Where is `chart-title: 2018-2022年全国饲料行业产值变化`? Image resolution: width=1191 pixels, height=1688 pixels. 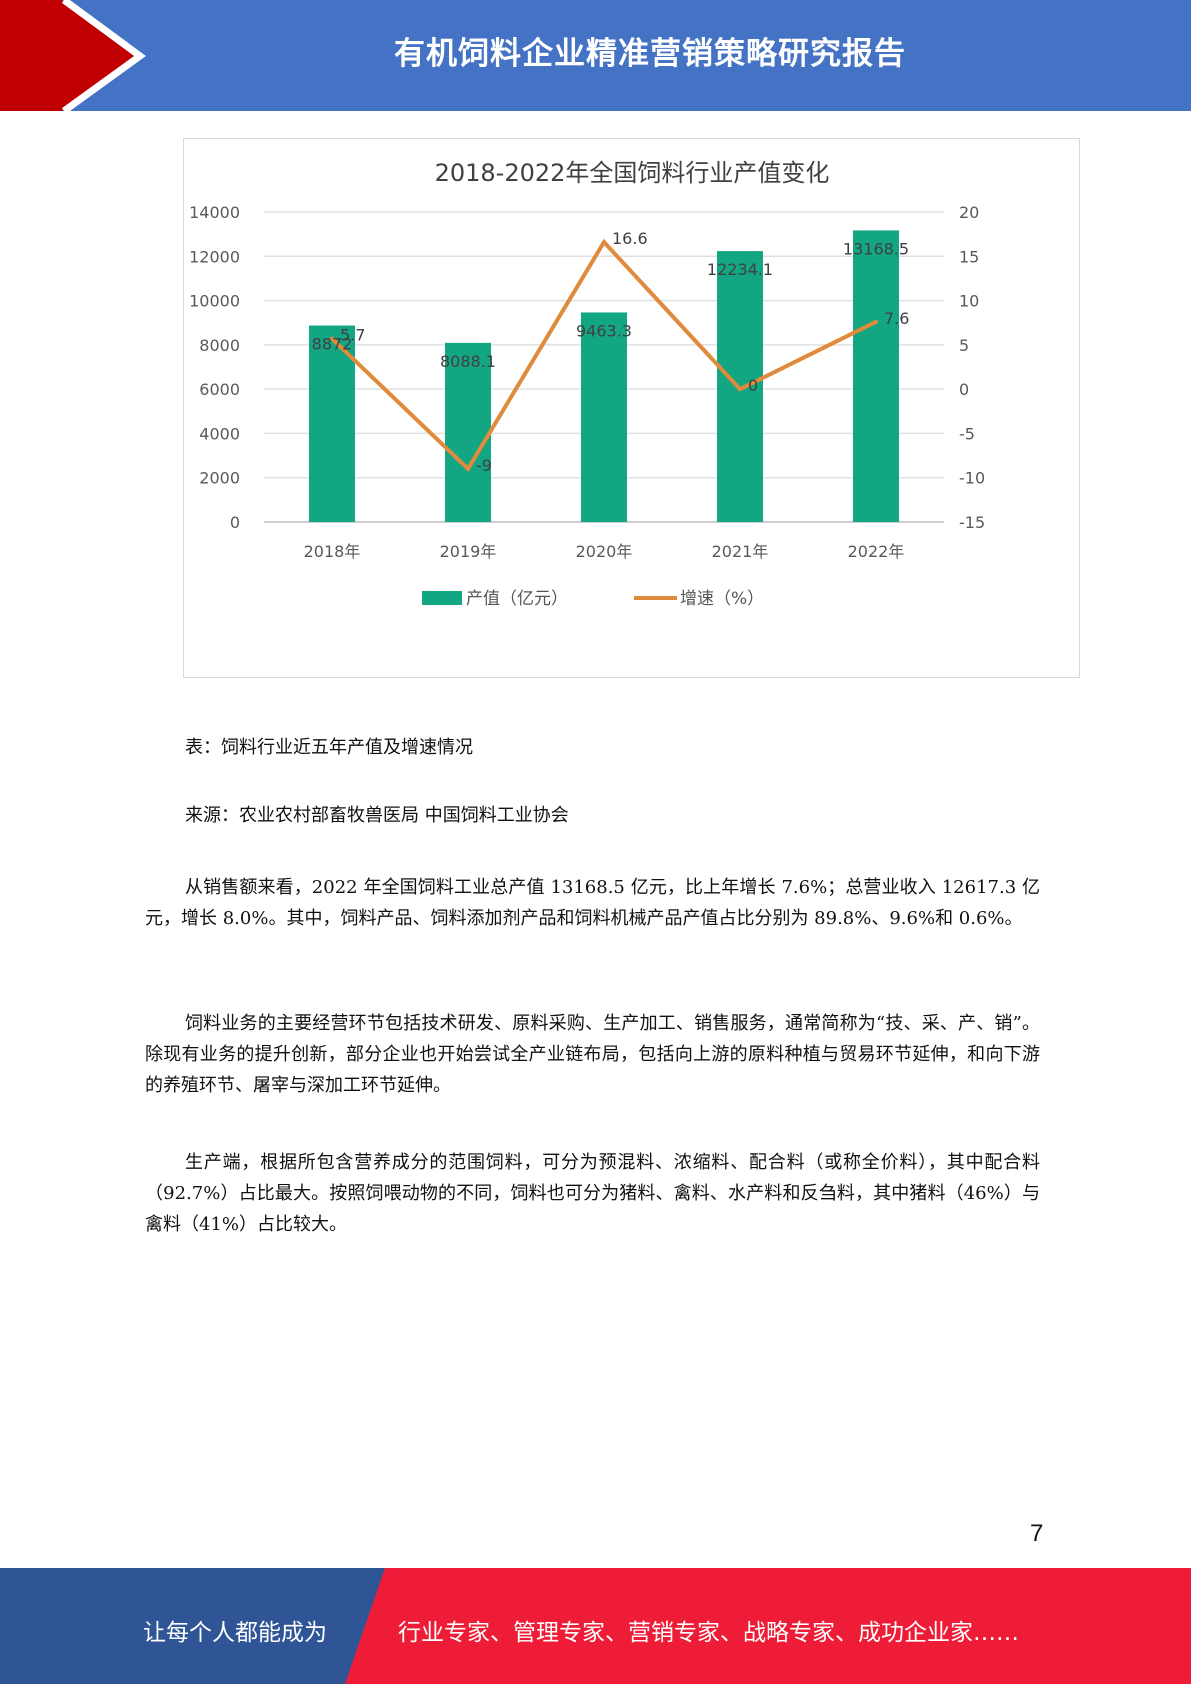 chart-title: 2018-2022年全国饲料行业产值变化 is located at coordinates (632, 173).